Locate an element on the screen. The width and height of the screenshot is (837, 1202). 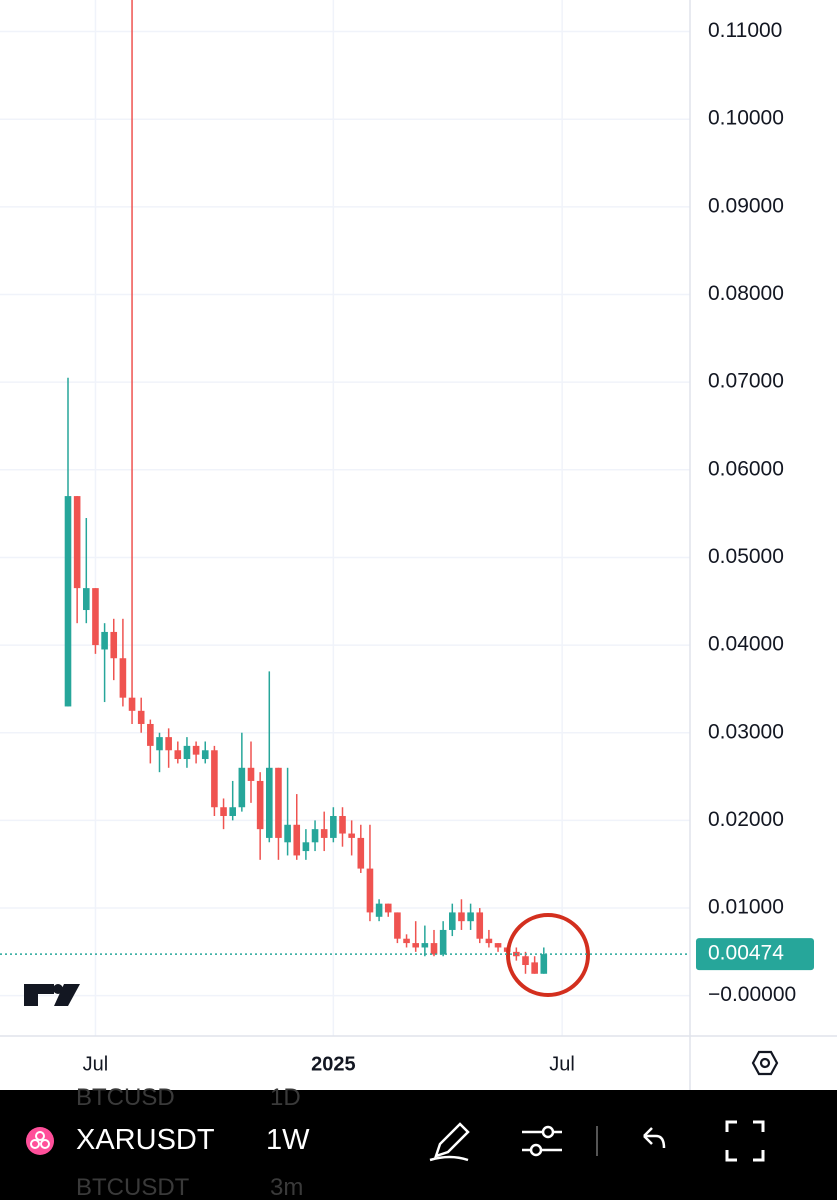
y-tick-label: −0.00000 is located at coordinates (752, 994).